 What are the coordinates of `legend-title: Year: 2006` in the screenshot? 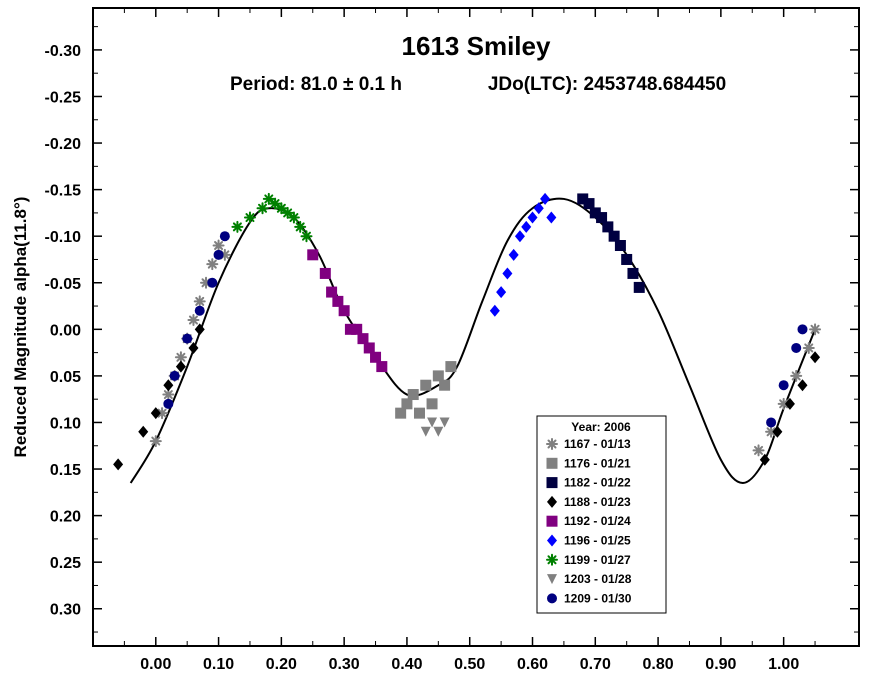 It's located at (601, 427).